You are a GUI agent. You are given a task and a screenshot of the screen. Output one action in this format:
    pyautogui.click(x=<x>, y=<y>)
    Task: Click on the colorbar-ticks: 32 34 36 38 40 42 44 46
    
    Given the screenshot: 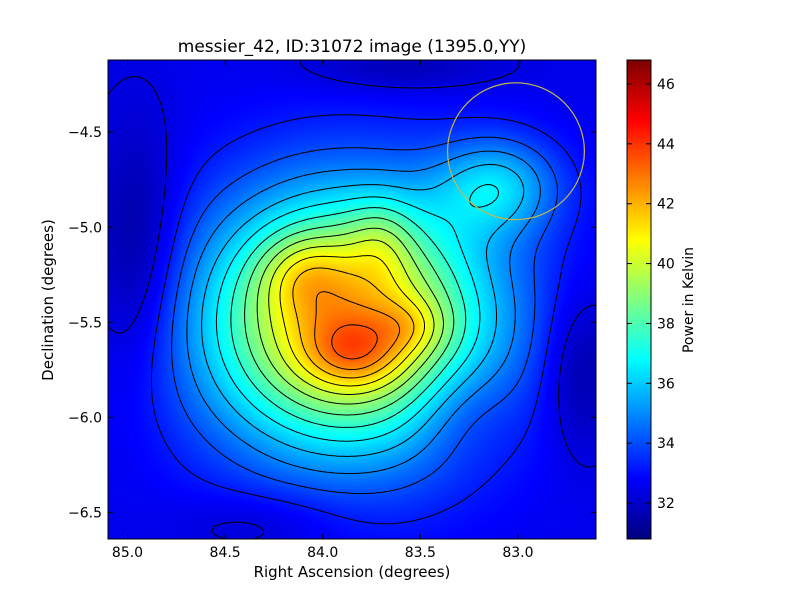 What is the action you would take?
    pyautogui.click(x=651, y=294)
    